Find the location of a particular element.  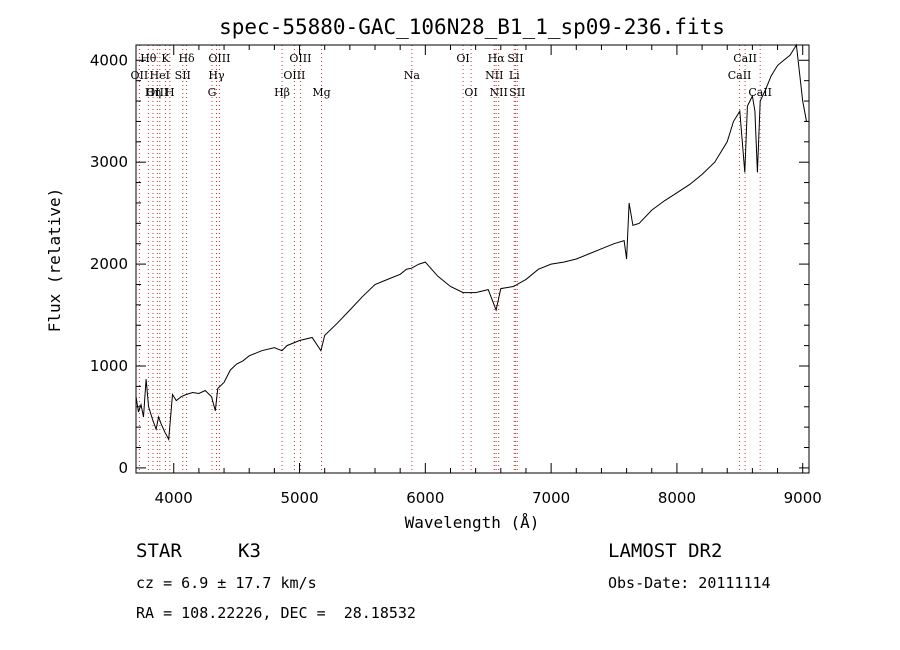

spectral-line-label: Hη is located at coordinates (153, 92).